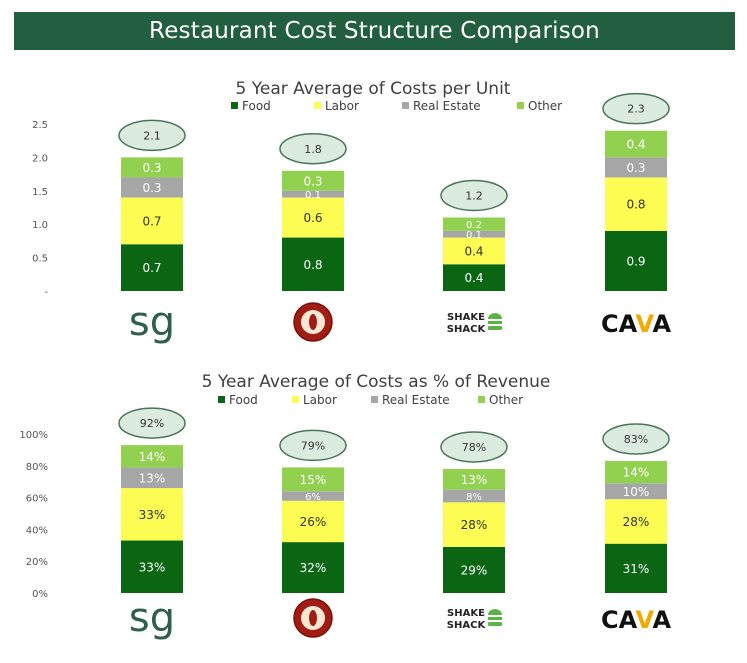  I want to click on sweetgreen-logo: sg, so click(152, 618).